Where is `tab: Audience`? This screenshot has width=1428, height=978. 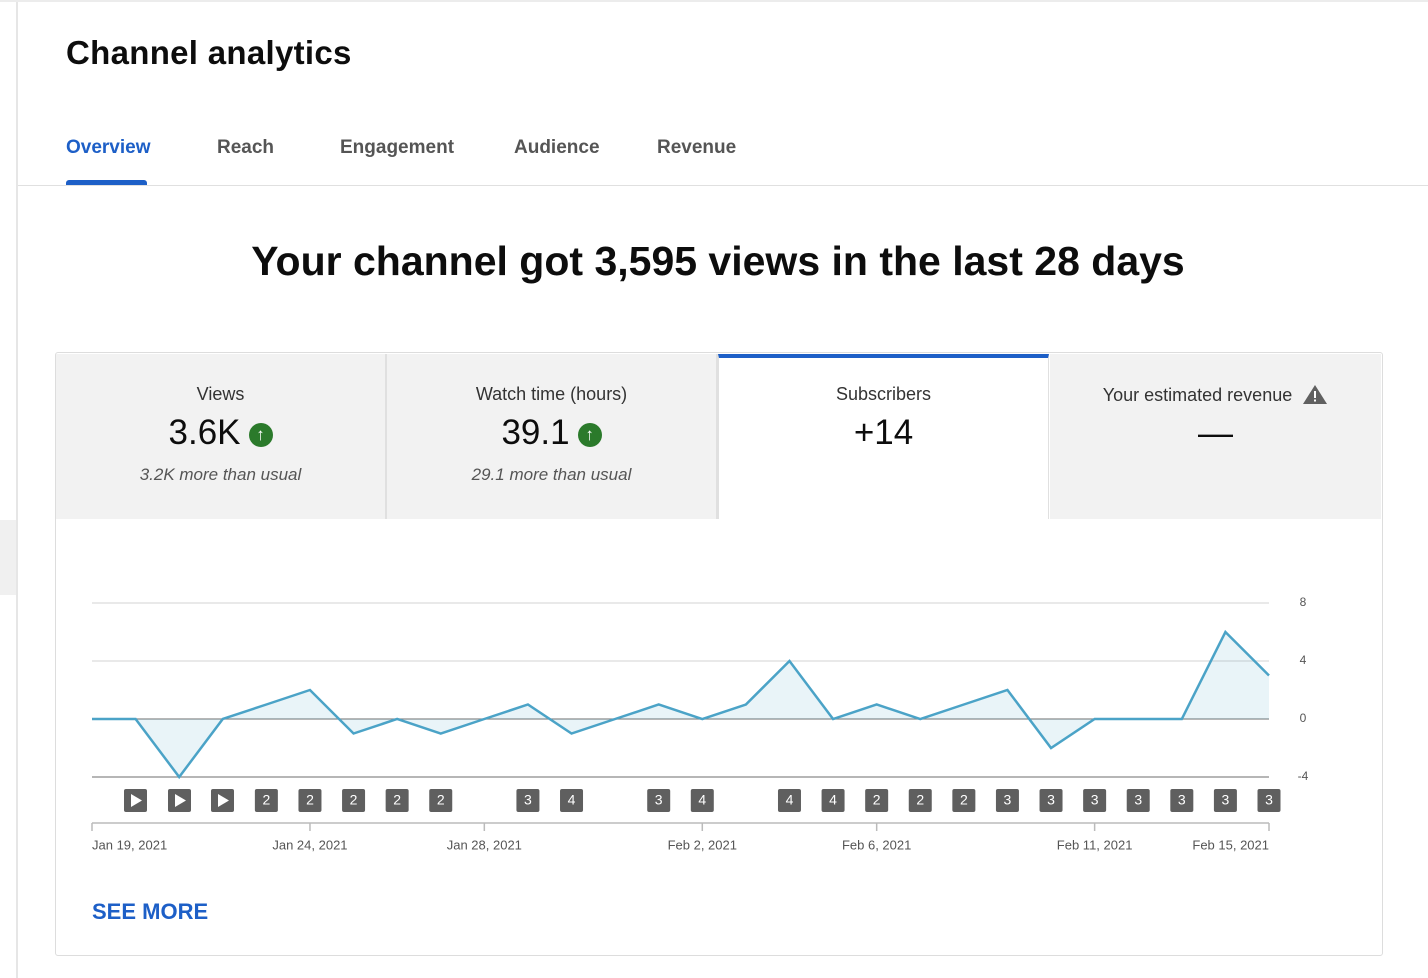 tab: Audience is located at coordinates (557, 147).